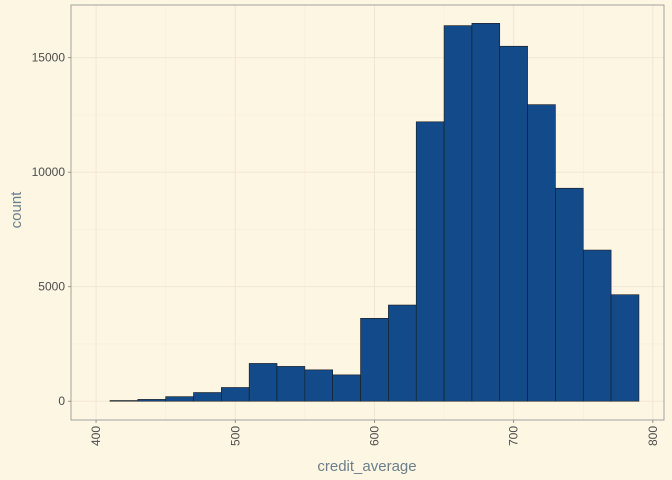 The width and height of the screenshot is (672, 480). I want to click on y-tick-label: 5000, so click(51, 287).